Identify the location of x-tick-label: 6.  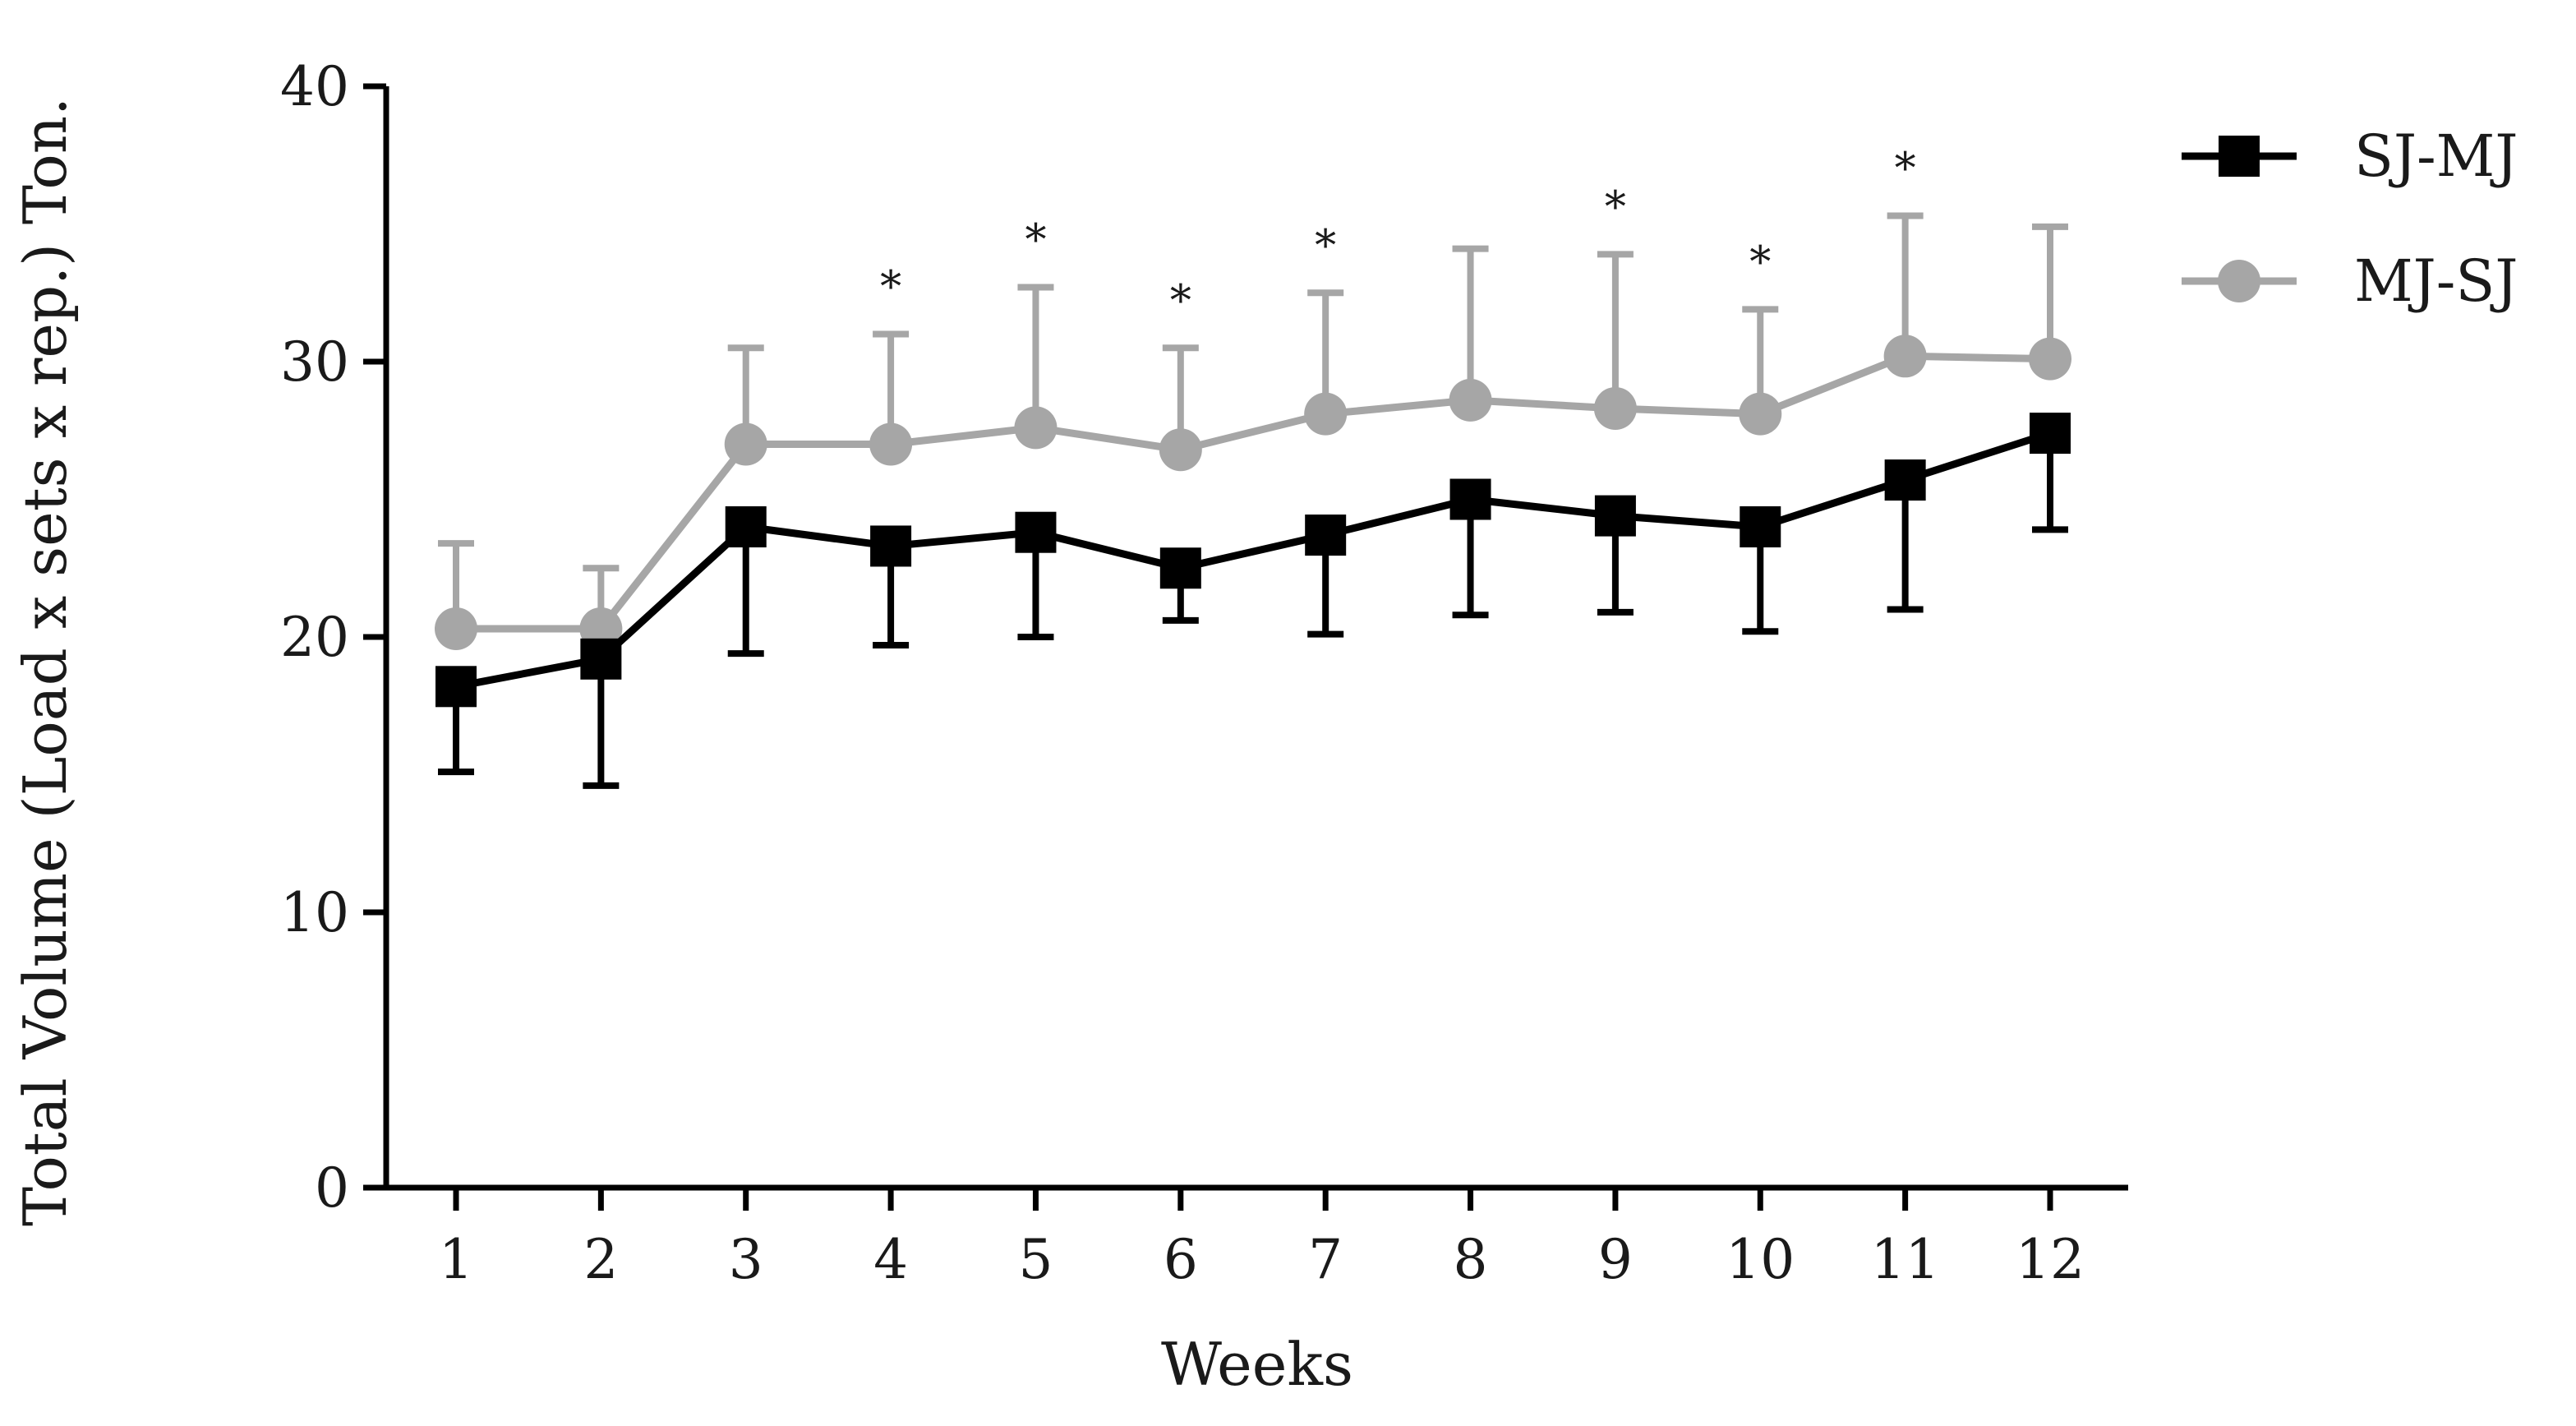
(1181, 1259).